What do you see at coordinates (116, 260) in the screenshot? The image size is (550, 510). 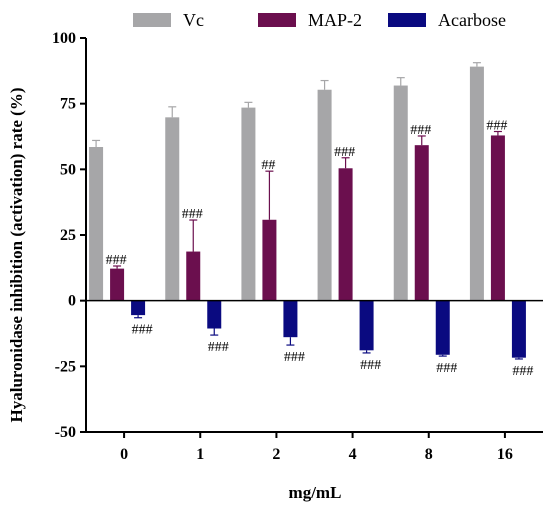 I see `annotation-map-2-0: ###` at bounding box center [116, 260].